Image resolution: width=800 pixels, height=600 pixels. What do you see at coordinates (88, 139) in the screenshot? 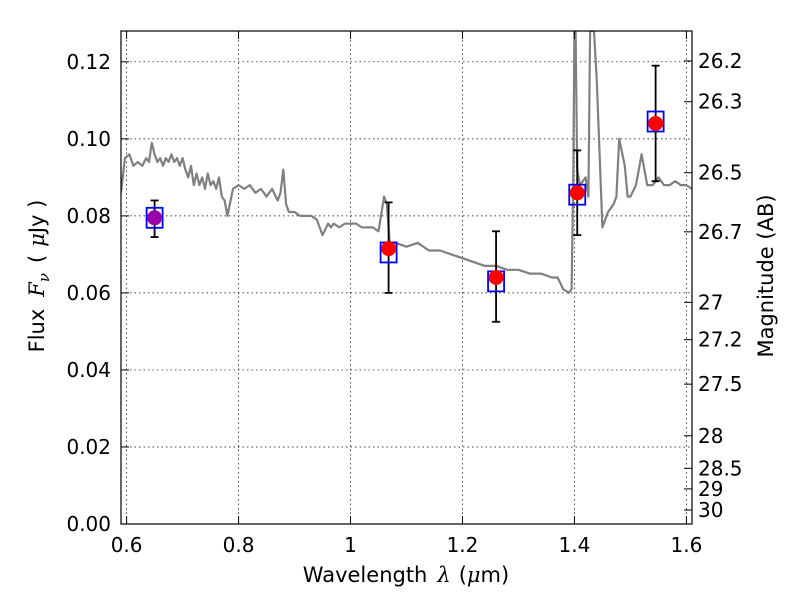
I see `y-tick-label: 0.10` at bounding box center [88, 139].